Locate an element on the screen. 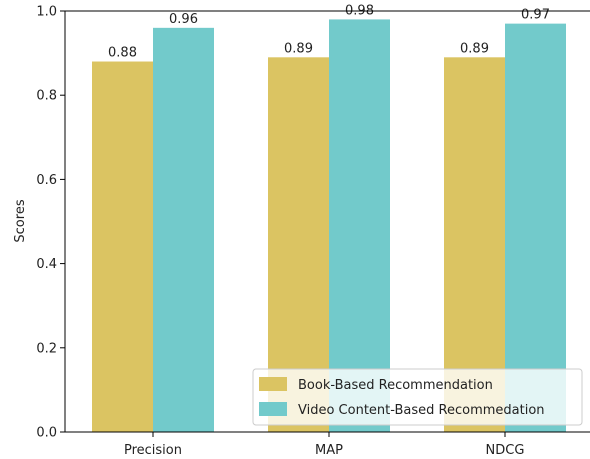 Image resolution: width=590 pixels, height=459 pixels. x-tick-label-precision: Precision is located at coordinates (153, 450).